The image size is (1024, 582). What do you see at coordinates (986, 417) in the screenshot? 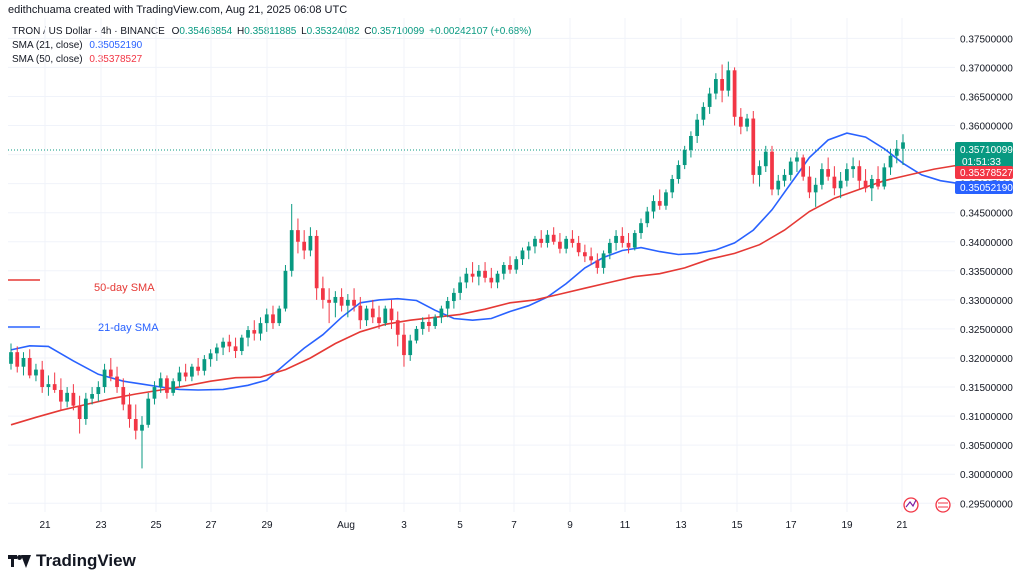
I see `price-tick-label: 0.31000000` at bounding box center [986, 417].